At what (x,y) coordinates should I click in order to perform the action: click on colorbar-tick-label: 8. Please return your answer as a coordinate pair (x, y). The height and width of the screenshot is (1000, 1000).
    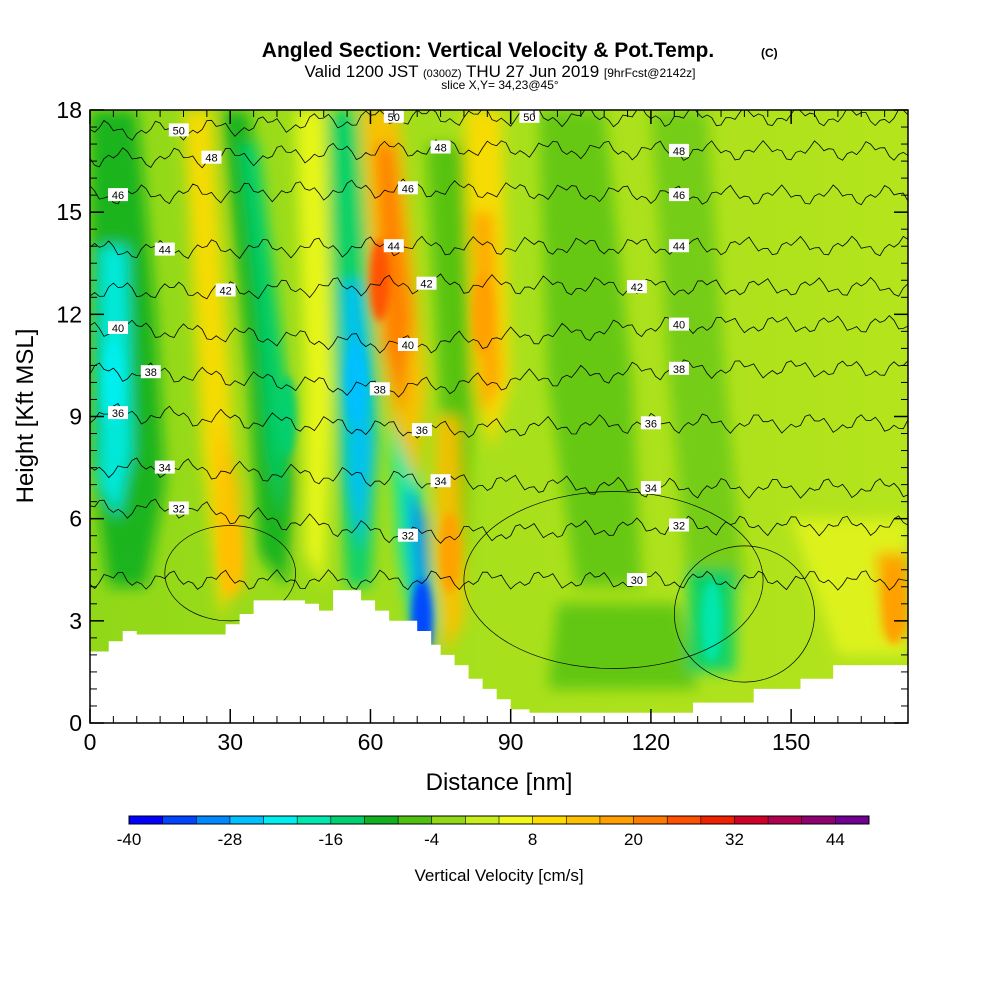
    Looking at the image, I should click on (532, 839).